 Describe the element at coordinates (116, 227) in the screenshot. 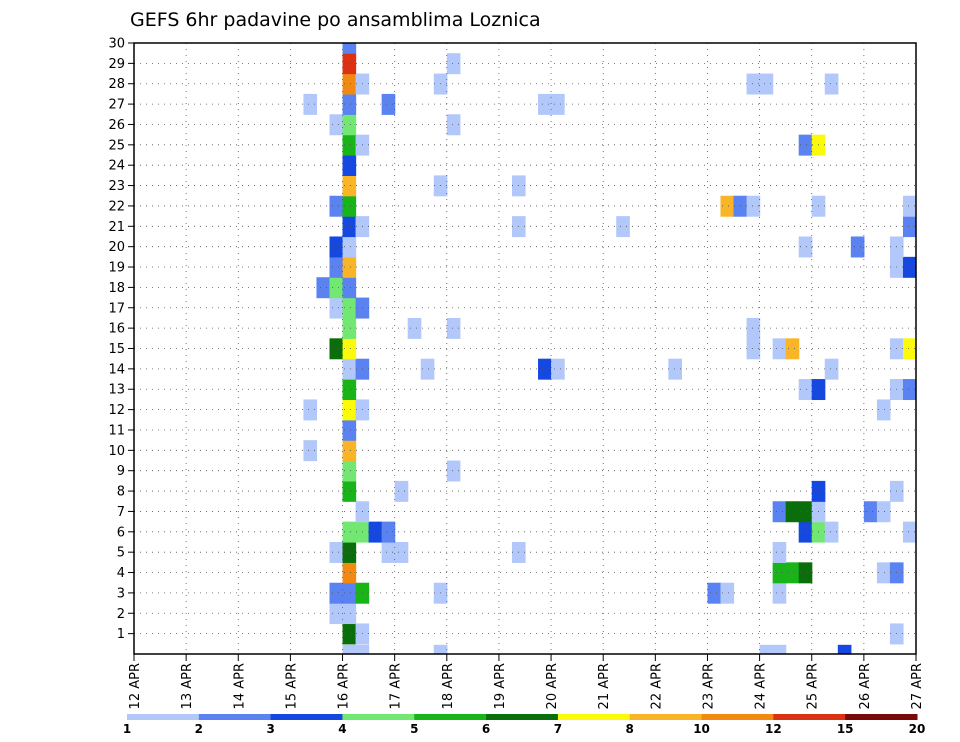

I see `y-tick-label: 21` at that location.